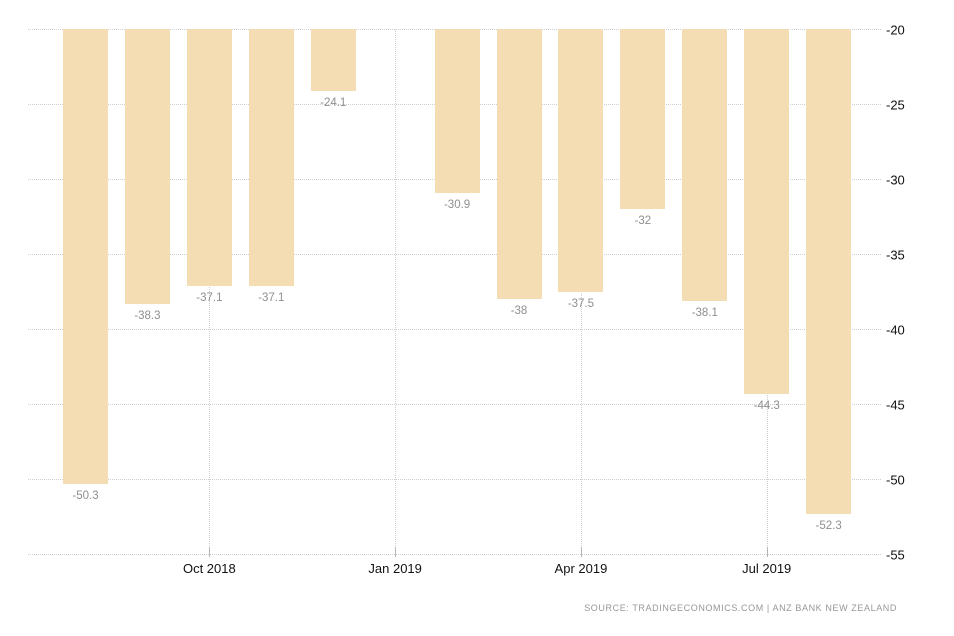 The width and height of the screenshot is (954, 636). What do you see at coordinates (895, 30) in the screenshot?
I see `y-axis-tick-label: -20` at bounding box center [895, 30].